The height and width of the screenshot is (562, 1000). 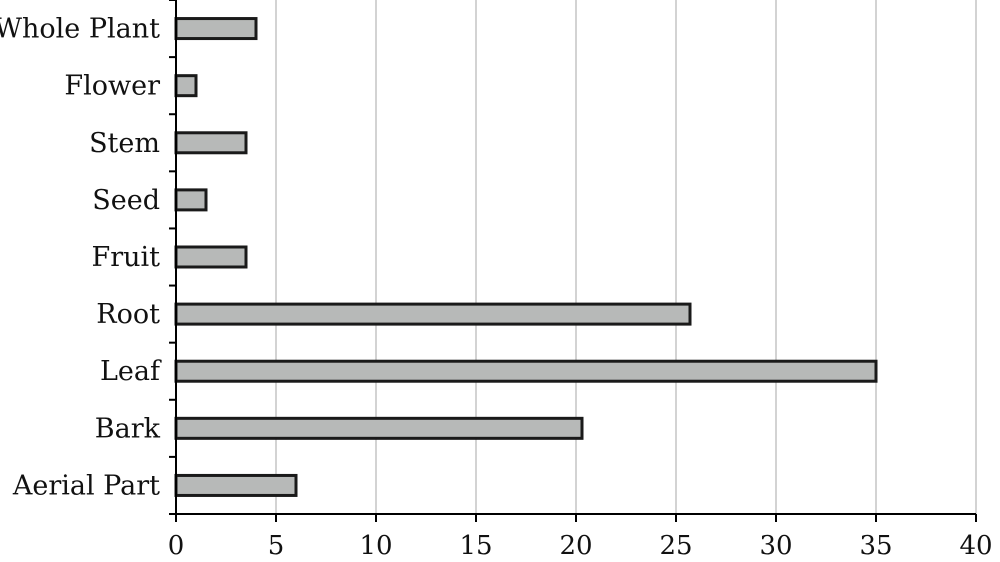 I want to click on x-tick-label-15: 15, so click(x=475, y=546).